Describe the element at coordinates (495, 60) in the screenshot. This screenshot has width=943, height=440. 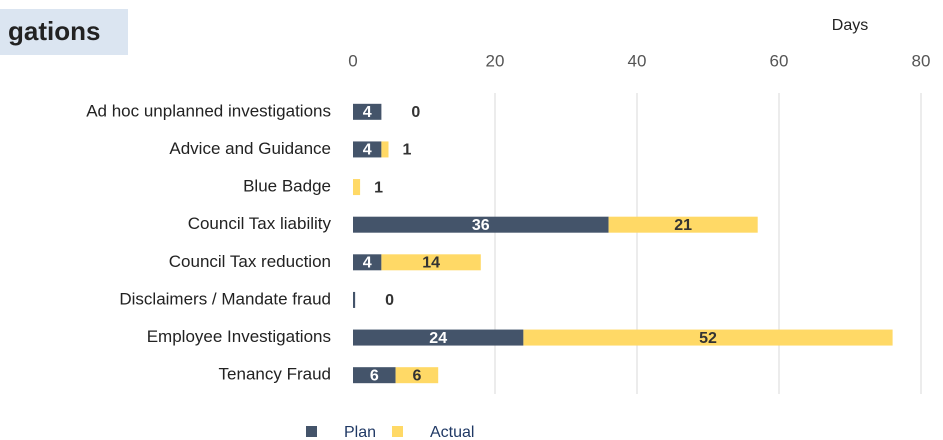
I see `x-tick-label: 20` at that location.